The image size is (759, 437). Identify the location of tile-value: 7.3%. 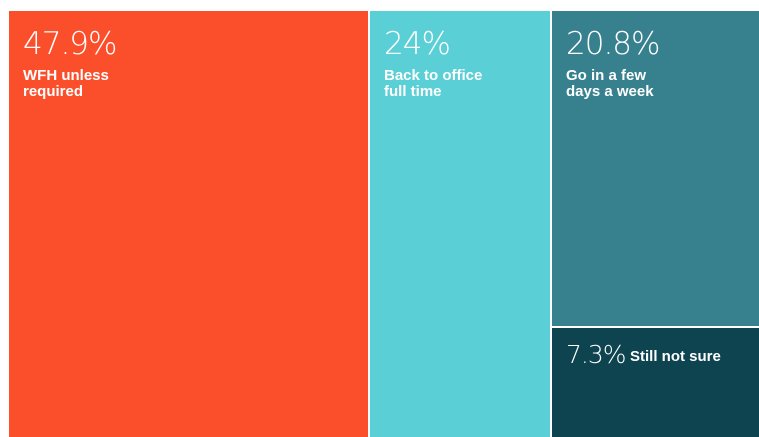
(596, 354).